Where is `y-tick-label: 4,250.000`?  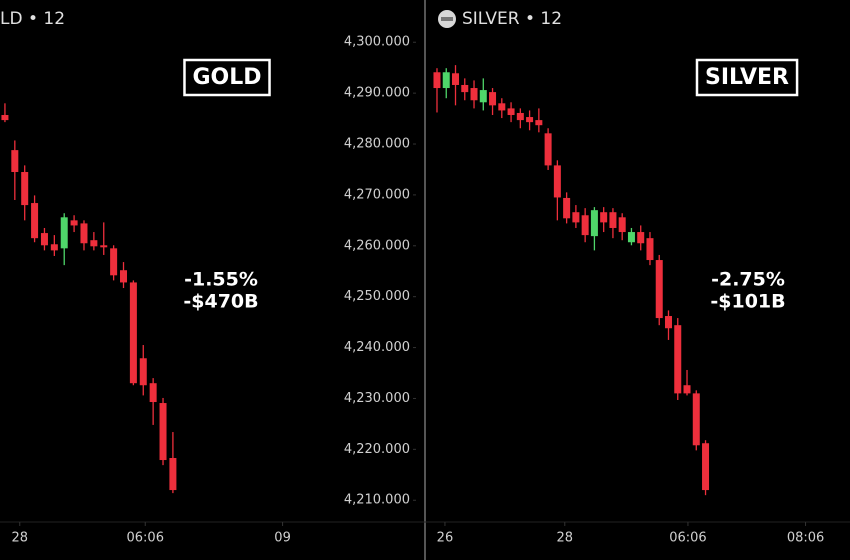 y-tick-label: 4,250.000 is located at coordinates (377, 296).